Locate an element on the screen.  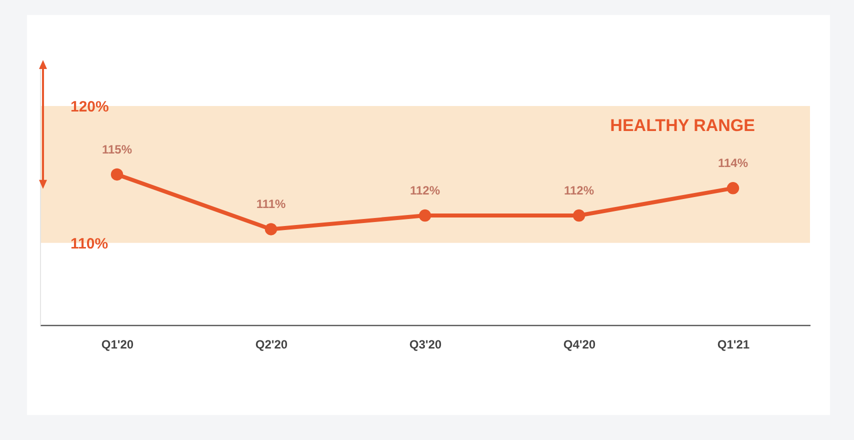
x-tick-label: Q1'20 is located at coordinates (117, 345).